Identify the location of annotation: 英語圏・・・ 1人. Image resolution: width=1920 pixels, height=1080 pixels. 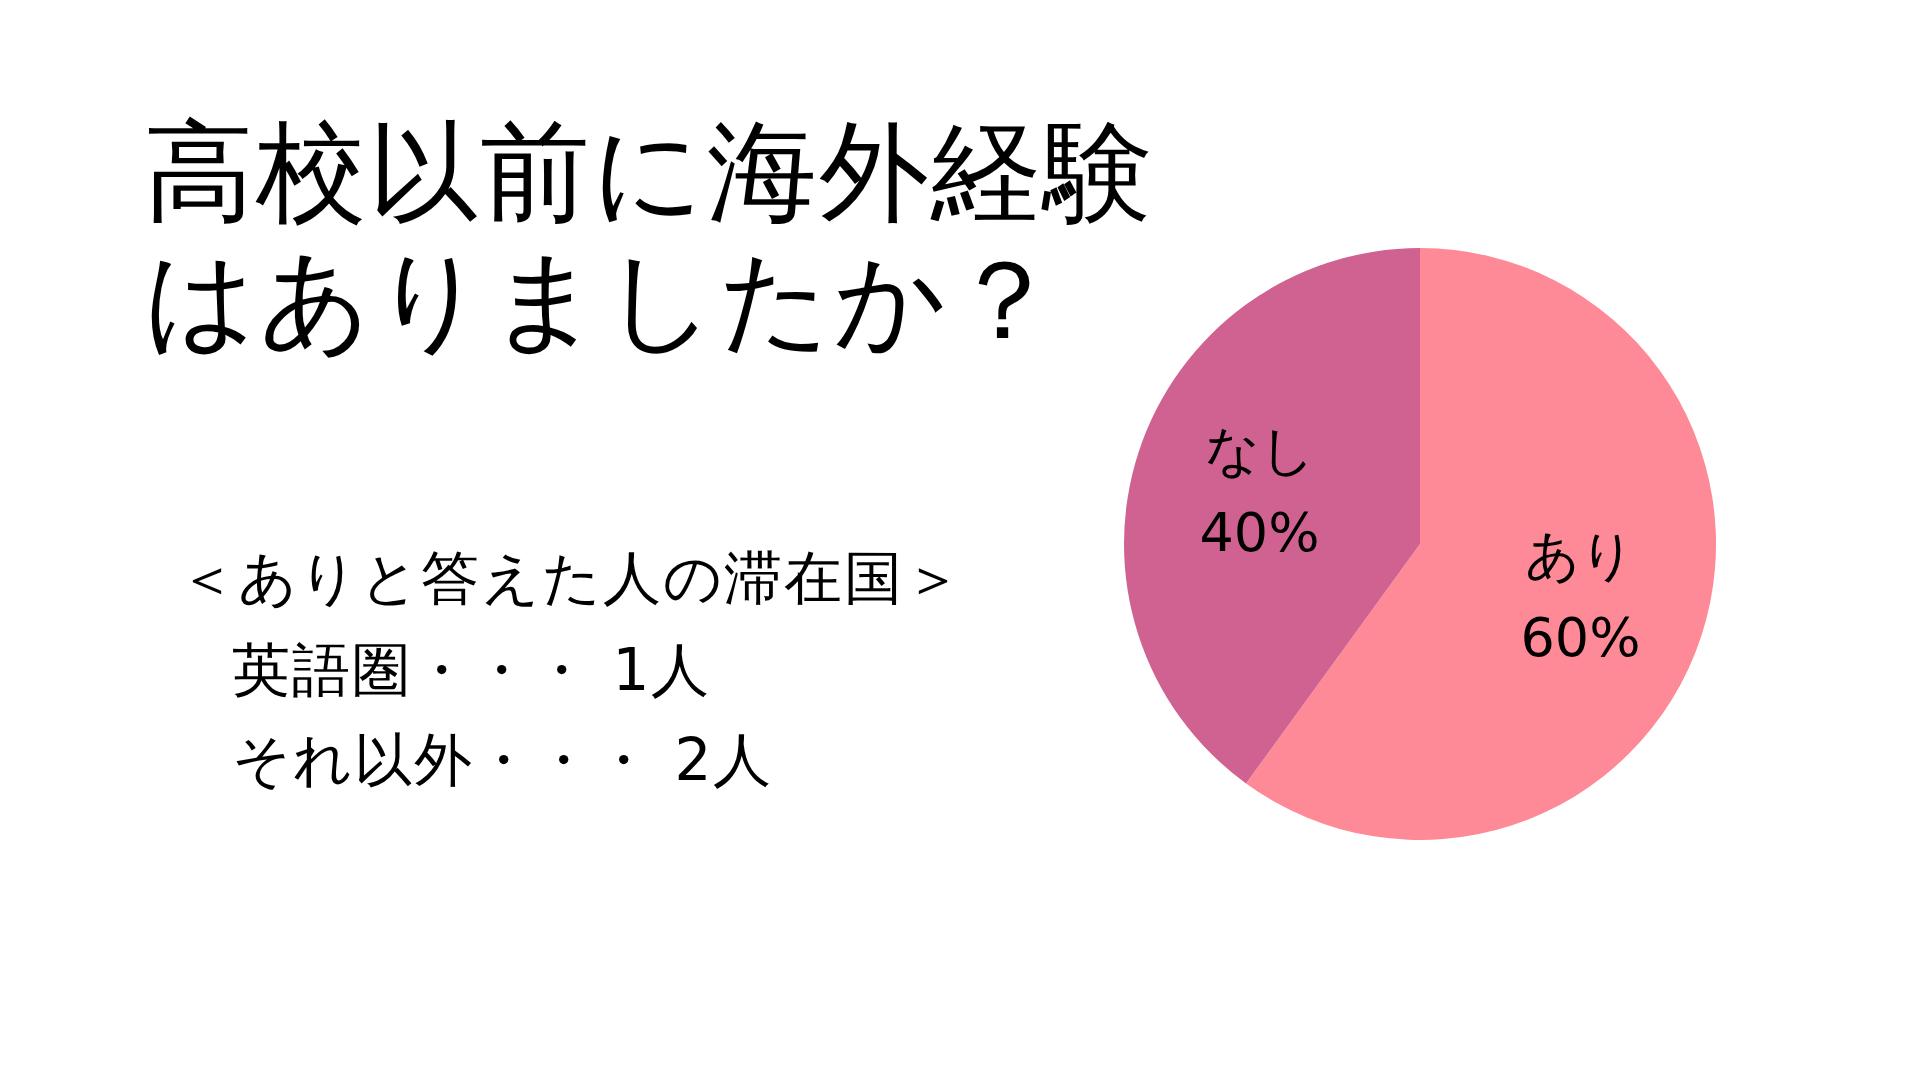
(472, 670).